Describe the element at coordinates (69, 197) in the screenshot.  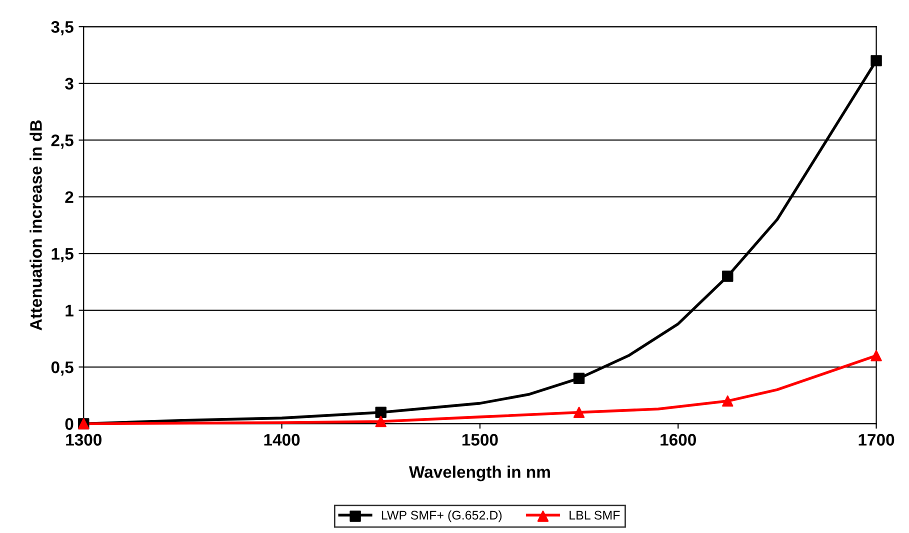
I see `y-tick-label: 2` at that location.